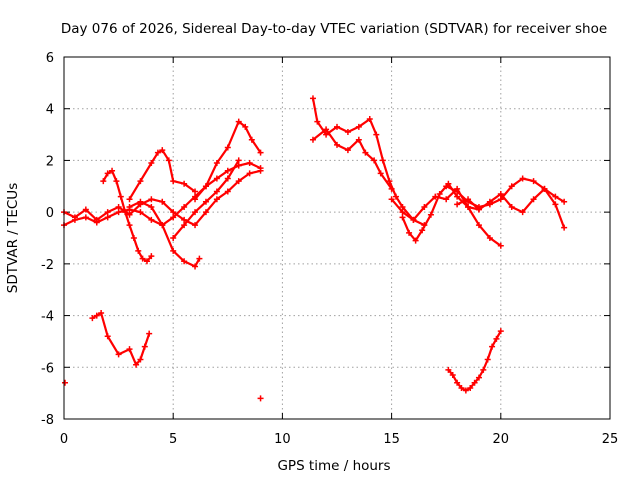 This screenshot has width=640, height=480. I want to click on y-tick-label: 4, so click(50, 110).